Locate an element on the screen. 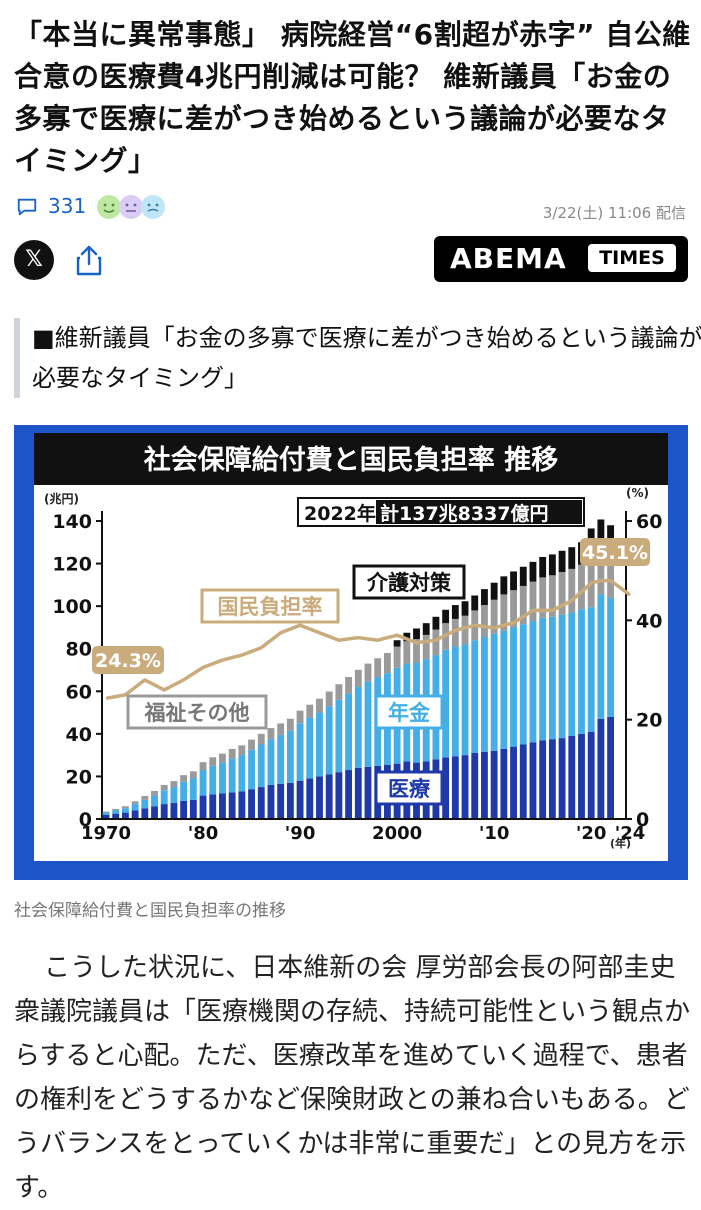 Image resolution: width=701 pixels, height=1210 pixels. neutral-face-icon is located at coordinates (131, 207).